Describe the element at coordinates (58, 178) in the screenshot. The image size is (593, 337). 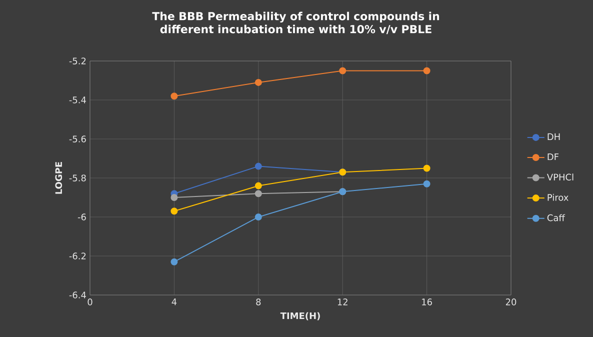
I see `y-axis-title: LOGPE` at that location.